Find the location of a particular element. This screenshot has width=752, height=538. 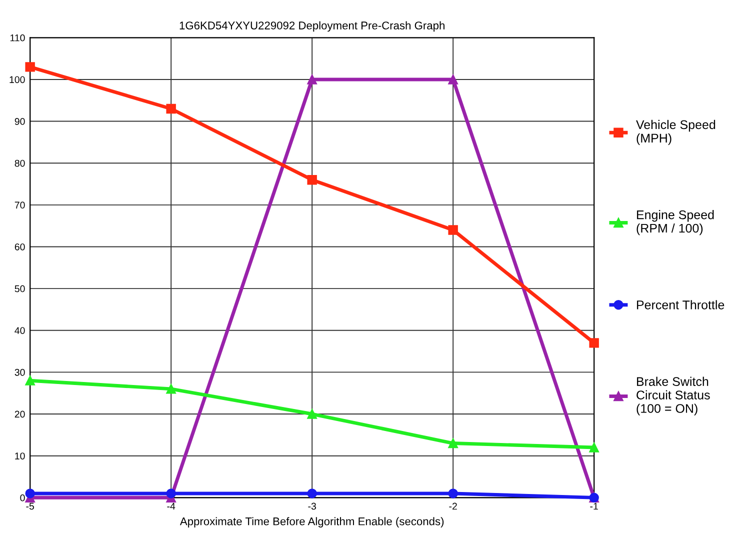

y-tick-label: 20 is located at coordinates (19, 414).